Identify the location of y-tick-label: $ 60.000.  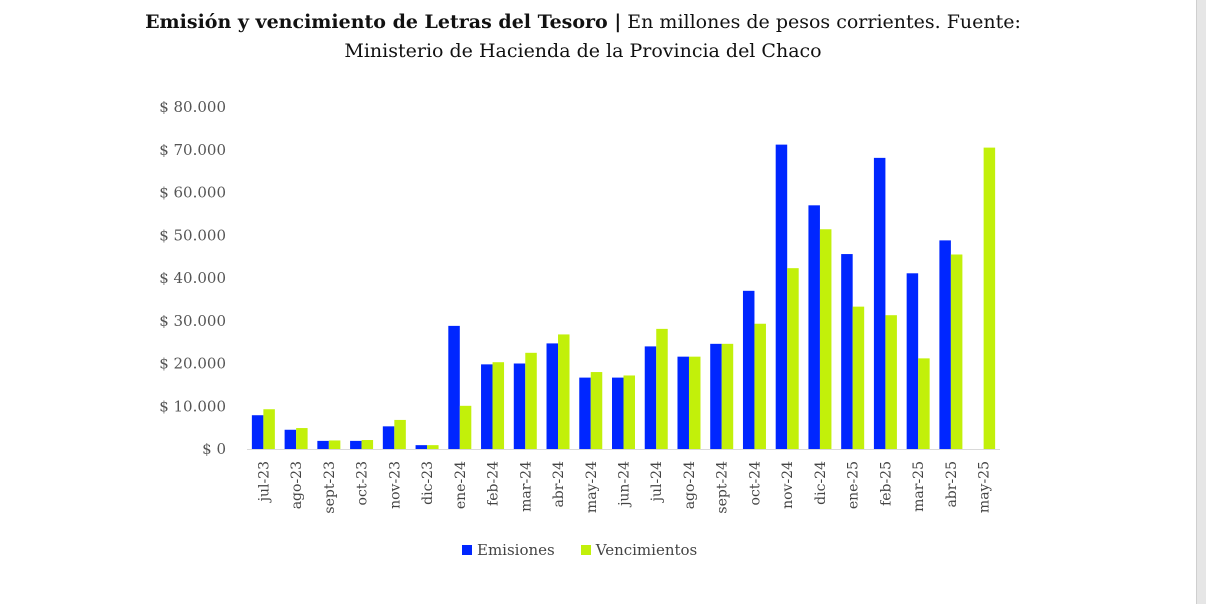
(192, 193).